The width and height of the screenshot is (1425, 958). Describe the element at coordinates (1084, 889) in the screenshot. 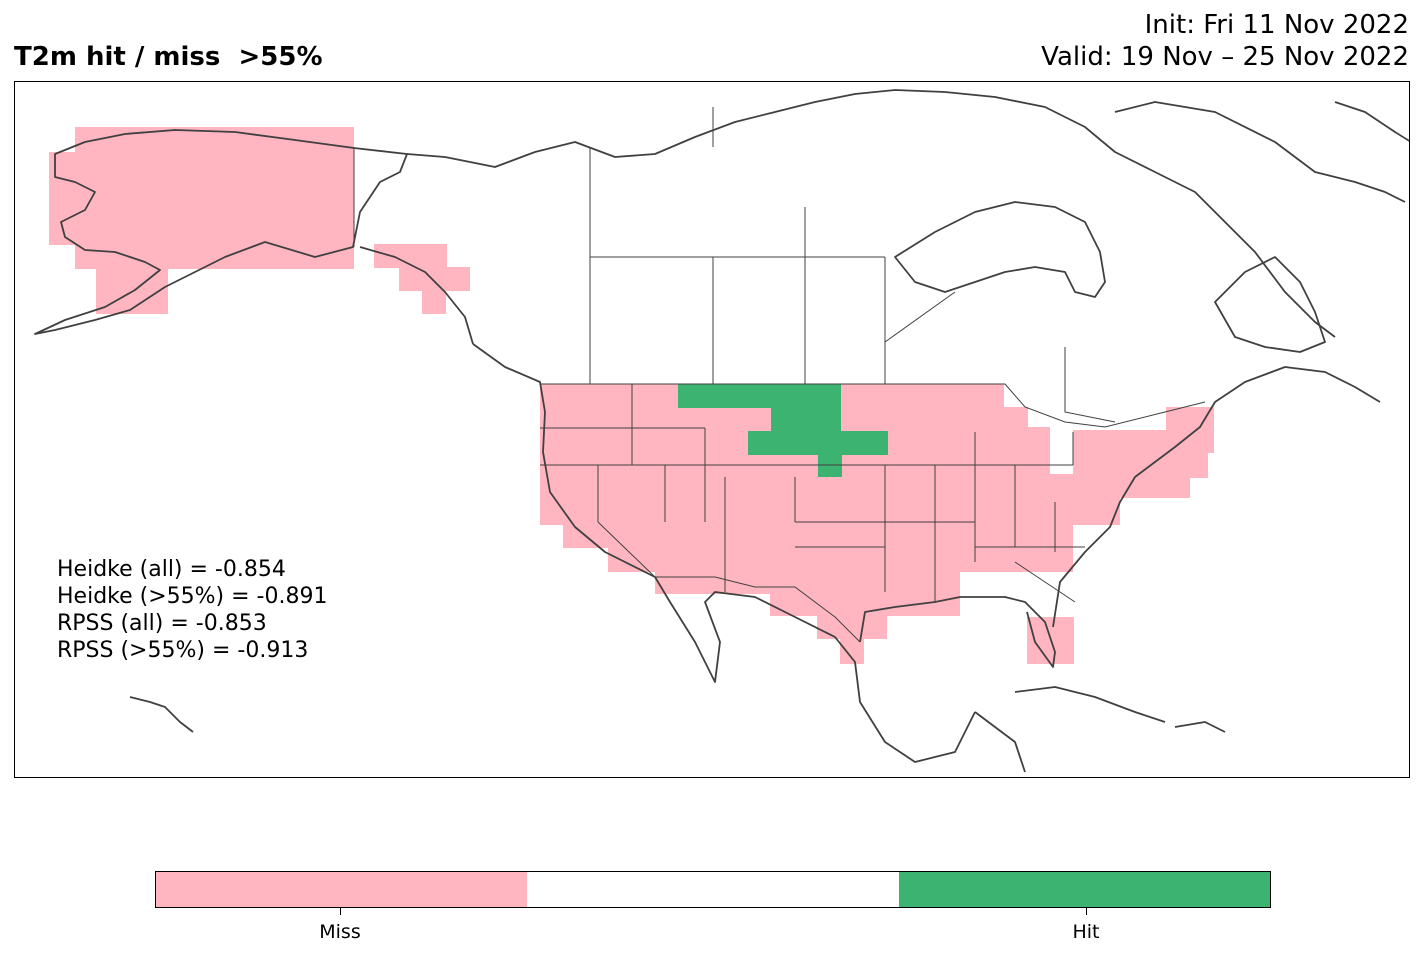

I see `colorbar-hit-segment` at that location.